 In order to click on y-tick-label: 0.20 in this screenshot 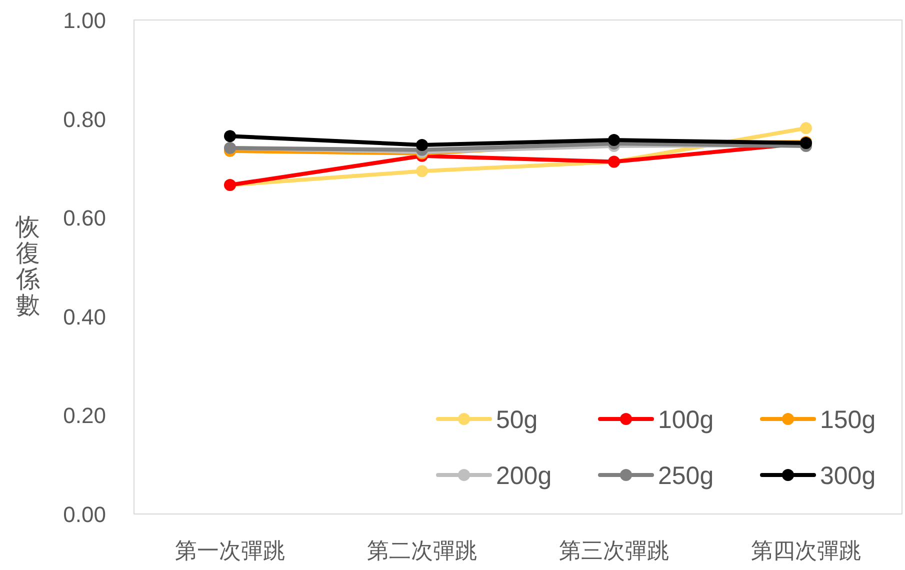, I will do `click(84, 415)`.